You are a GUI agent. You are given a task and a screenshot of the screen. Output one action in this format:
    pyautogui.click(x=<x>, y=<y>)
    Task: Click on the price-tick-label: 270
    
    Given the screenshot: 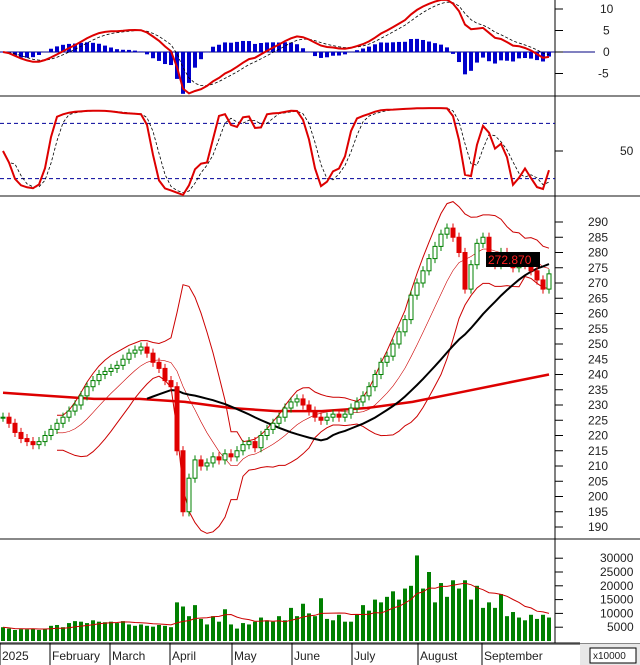 What is the action you would take?
    pyautogui.click(x=598, y=283)
    